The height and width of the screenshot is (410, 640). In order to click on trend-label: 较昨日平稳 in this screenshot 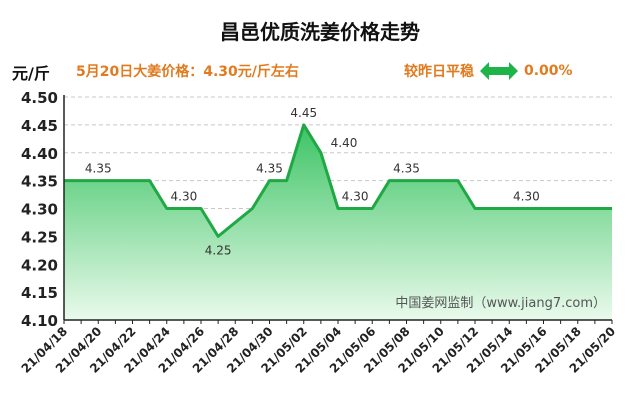, I will do `click(439, 72)`.